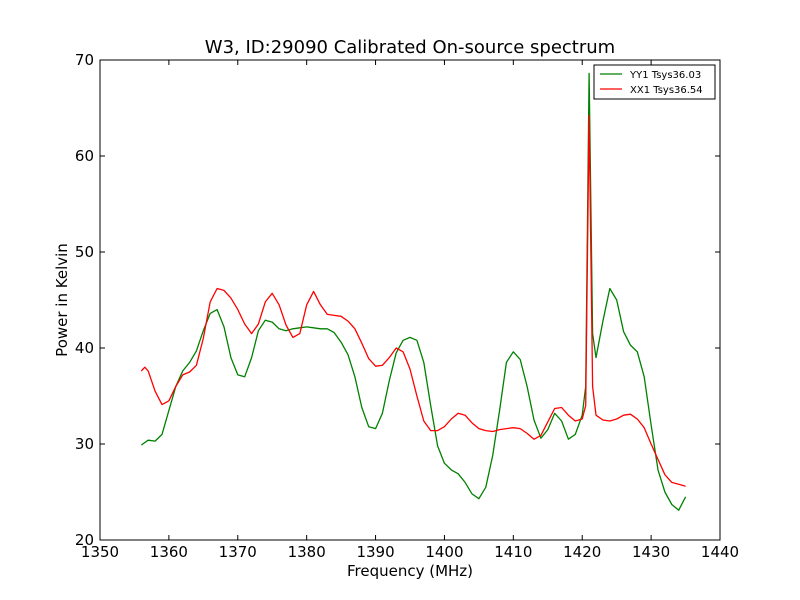 The height and width of the screenshot is (600, 800). I want to click on legend: YY1 Tsys36.03 XX1 Tsys36.54, so click(654, 82).